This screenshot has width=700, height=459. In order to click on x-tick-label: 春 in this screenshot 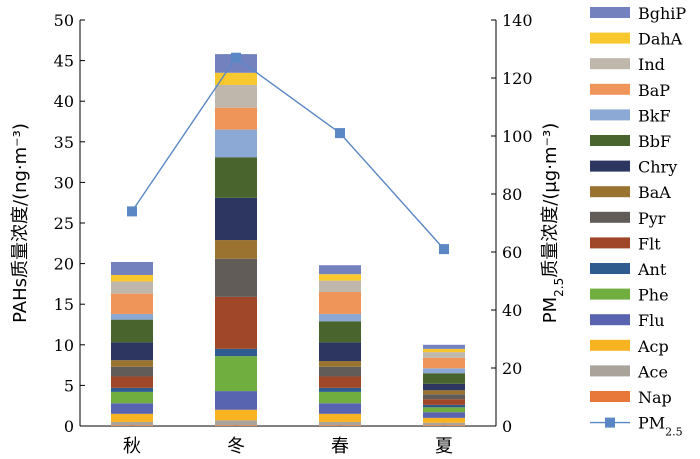, I will do `click(340, 446)`.